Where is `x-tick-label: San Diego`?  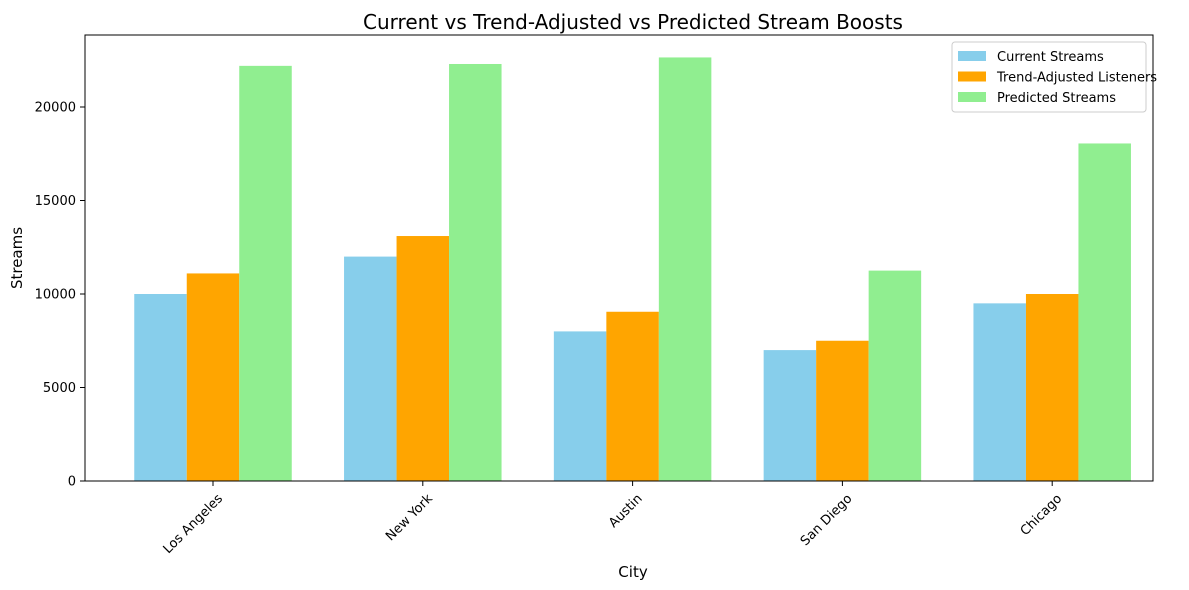 x-tick-label: San Diego is located at coordinates (827, 520).